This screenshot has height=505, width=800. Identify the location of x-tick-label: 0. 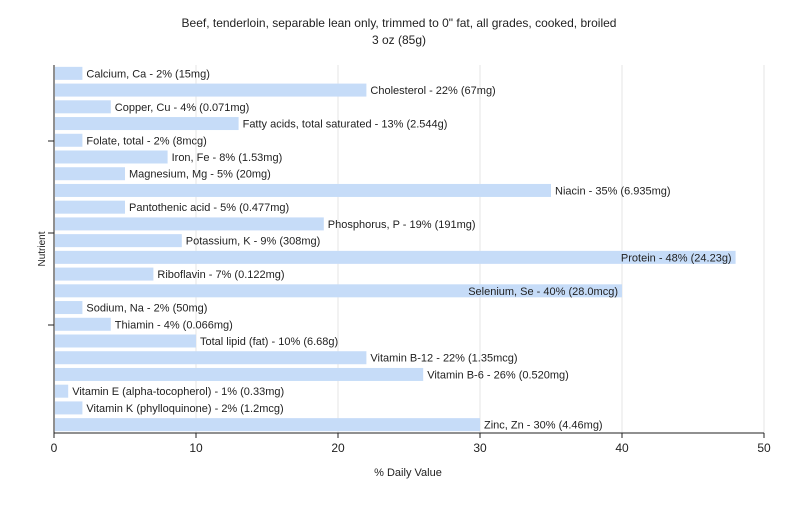
(54, 448).